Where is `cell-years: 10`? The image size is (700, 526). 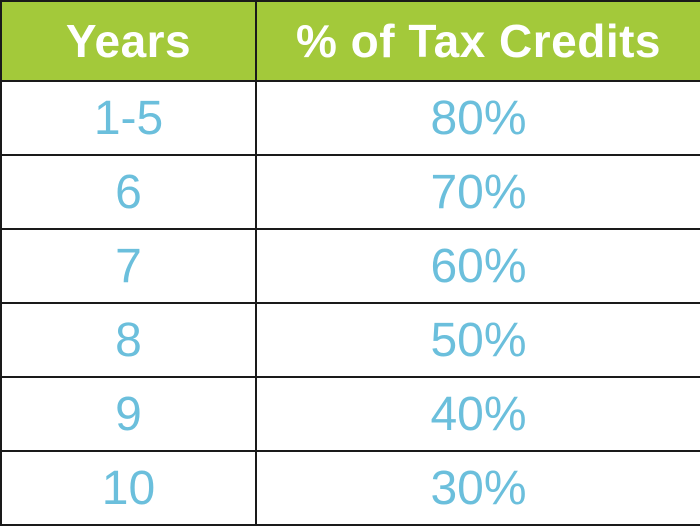 cell-years: 10 is located at coordinates (128, 488).